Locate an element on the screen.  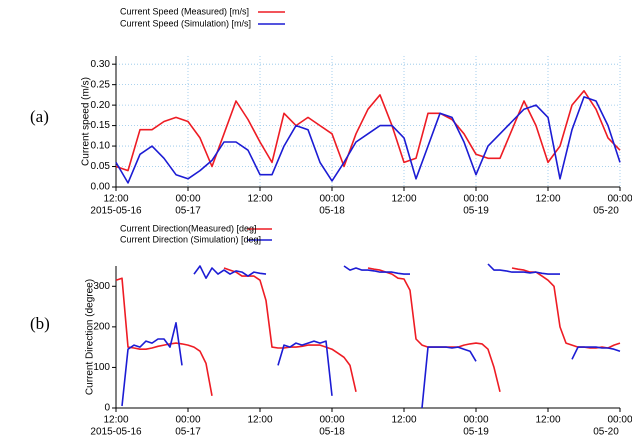
legend-label: Current Direction(Measured) [deg] is located at coordinates (188, 228).